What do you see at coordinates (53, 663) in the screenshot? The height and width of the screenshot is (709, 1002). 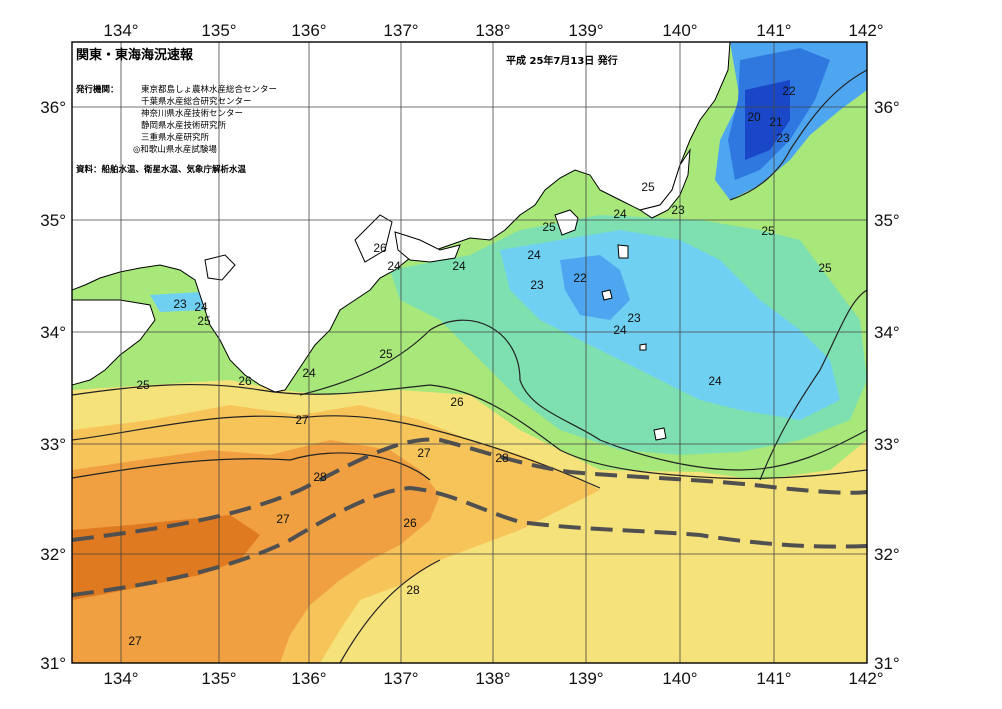 I see `lat-label-left: 31°` at bounding box center [53, 663].